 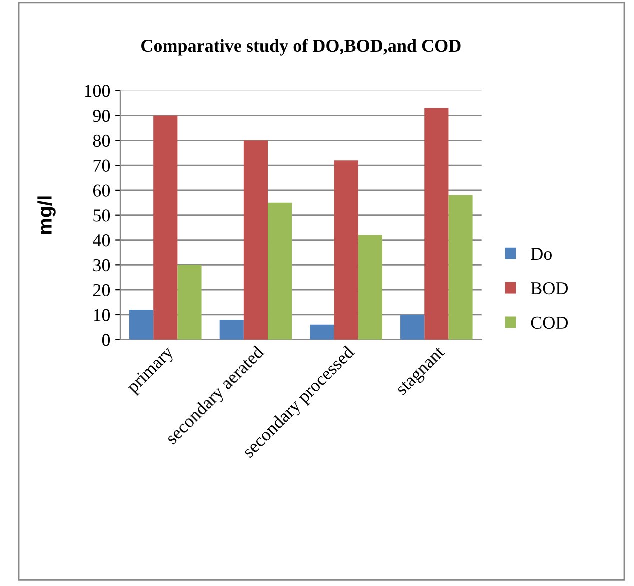 I want to click on y-tick-label: 80, so click(x=101, y=141).